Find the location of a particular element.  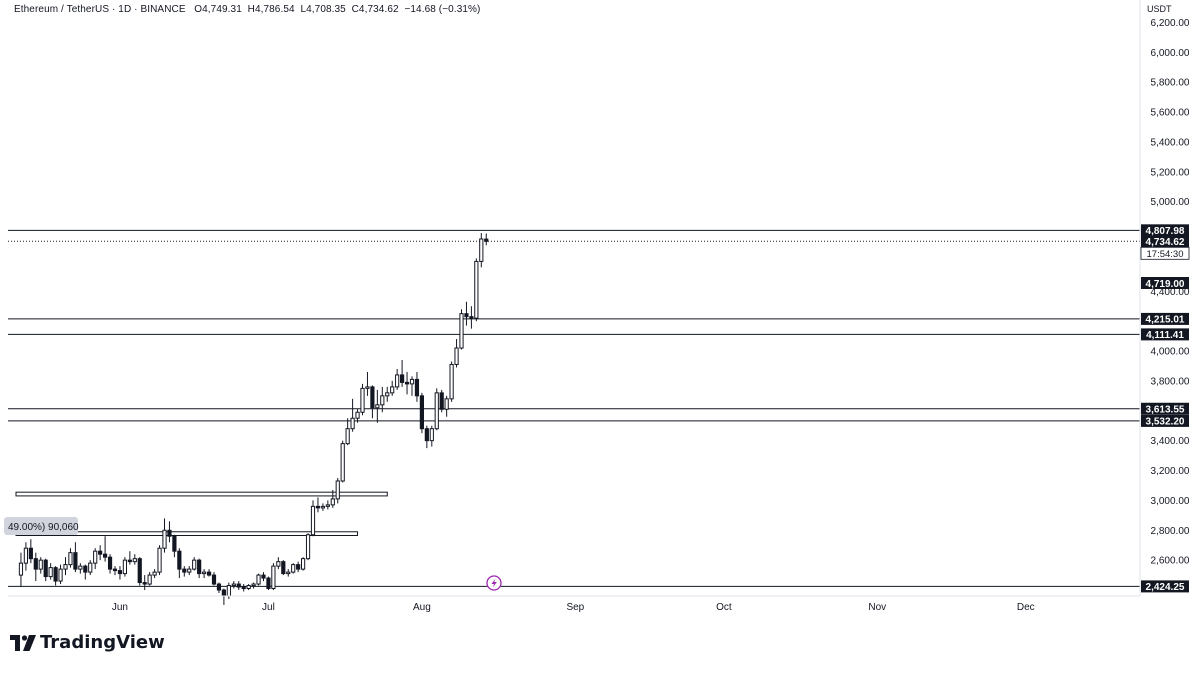

price-tick-label: 5,600.00 is located at coordinates (1170, 113).